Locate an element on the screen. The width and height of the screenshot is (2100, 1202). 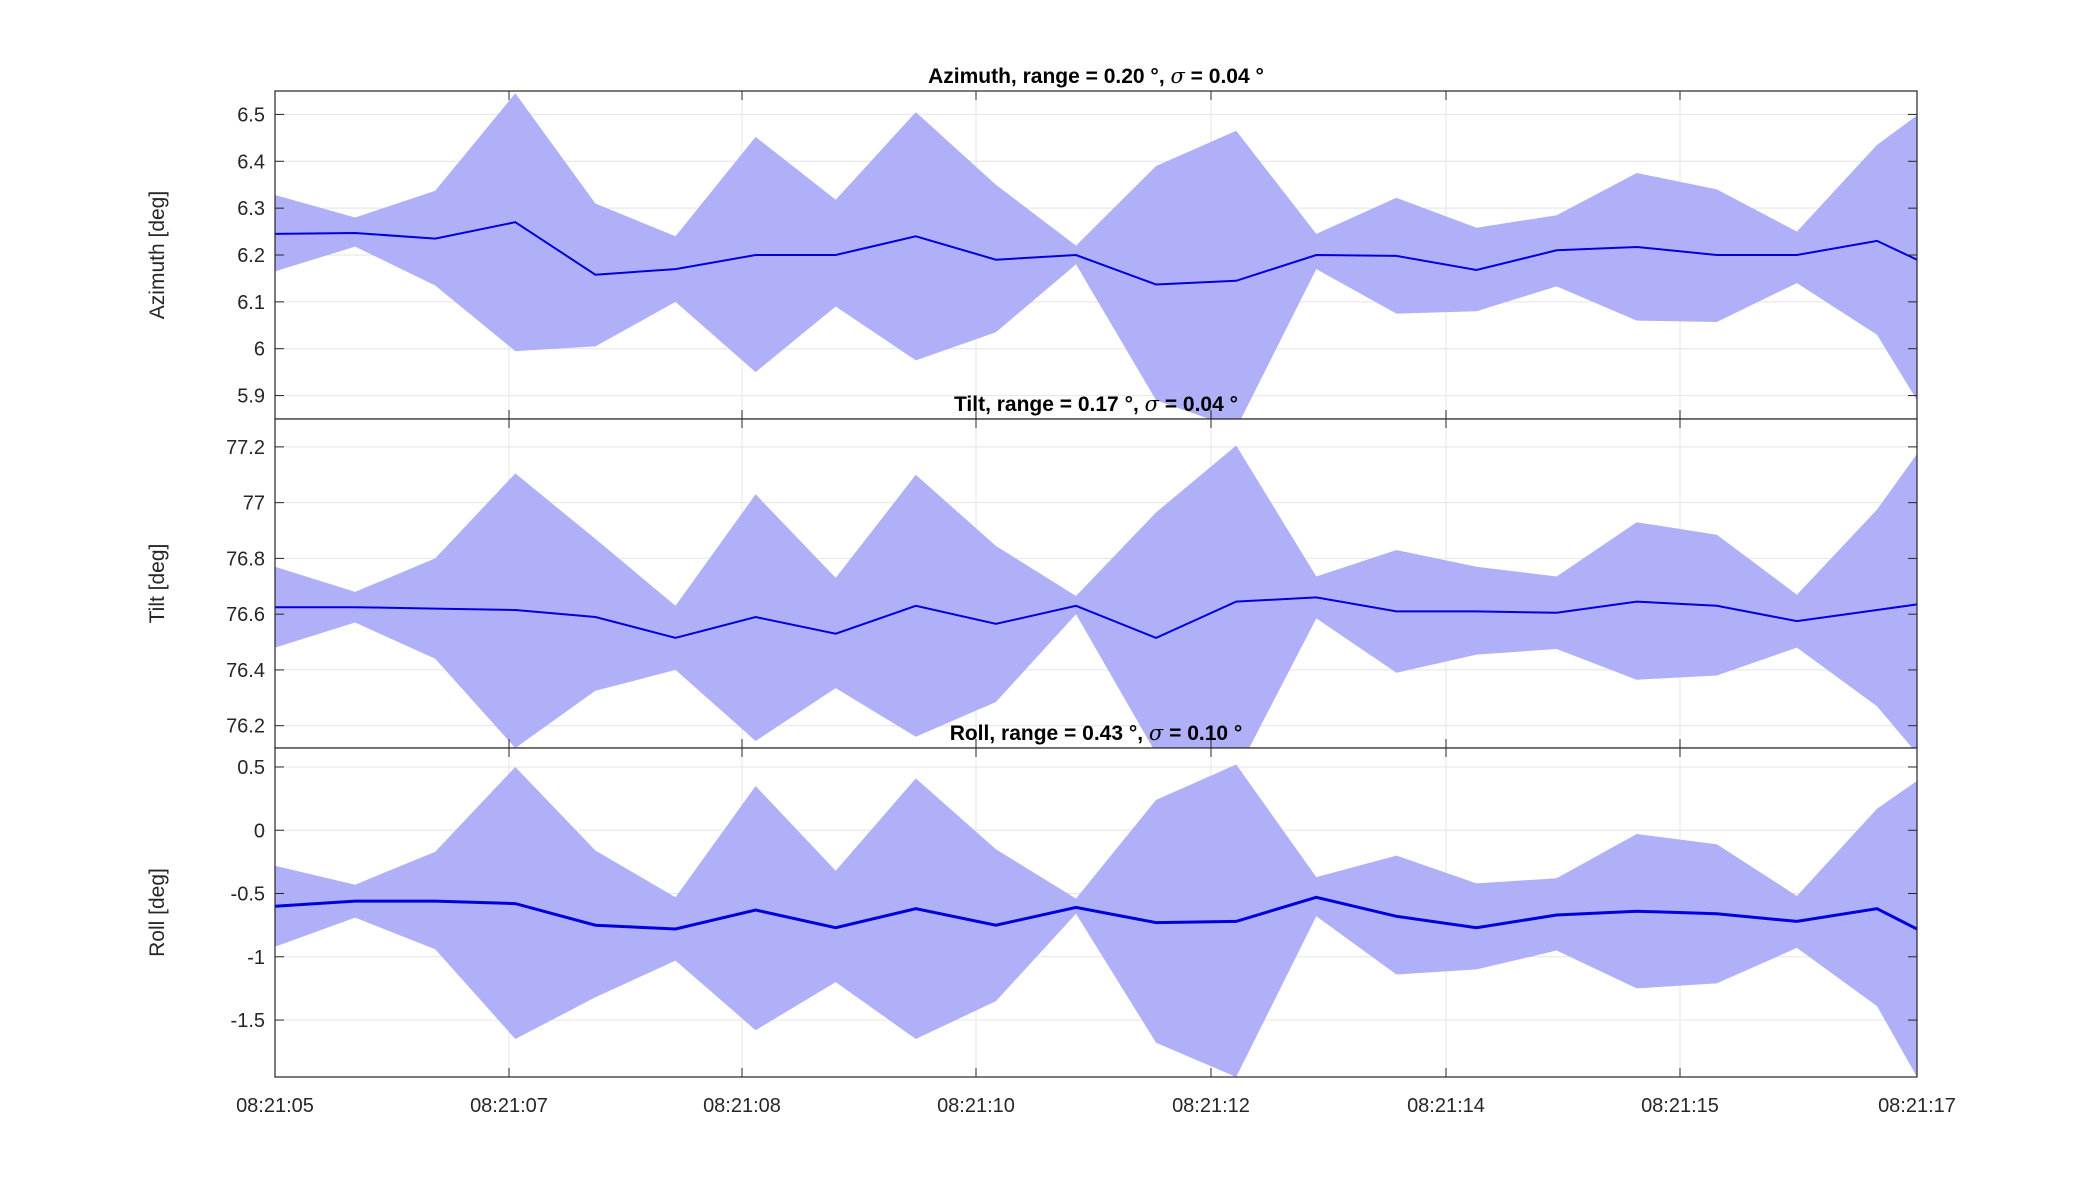
y-tick-label: -1.5 is located at coordinates (248, 1021).